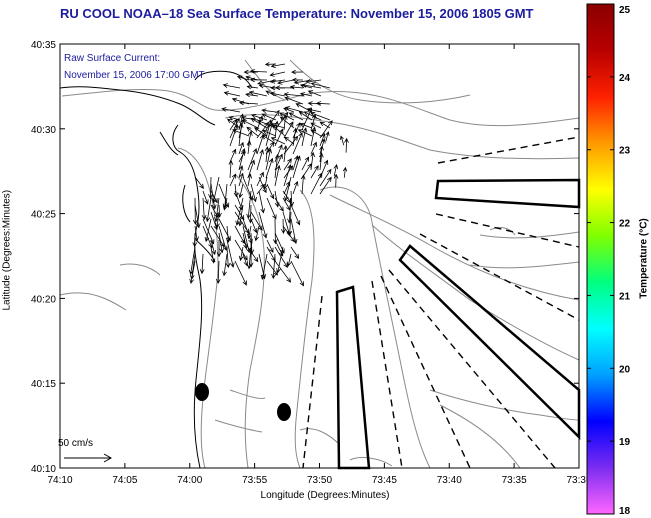 Image resolution: width=651 pixels, height=518 pixels. Describe the element at coordinates (43, 215) in the screenshot. I see `latitude-tick-label: 40:25` at that location.